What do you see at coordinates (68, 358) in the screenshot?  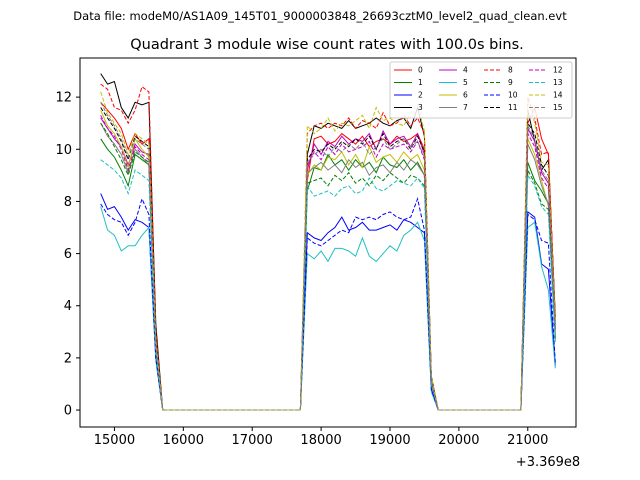 I see `y-tick-label: 2` at bounding box center [68, 358].